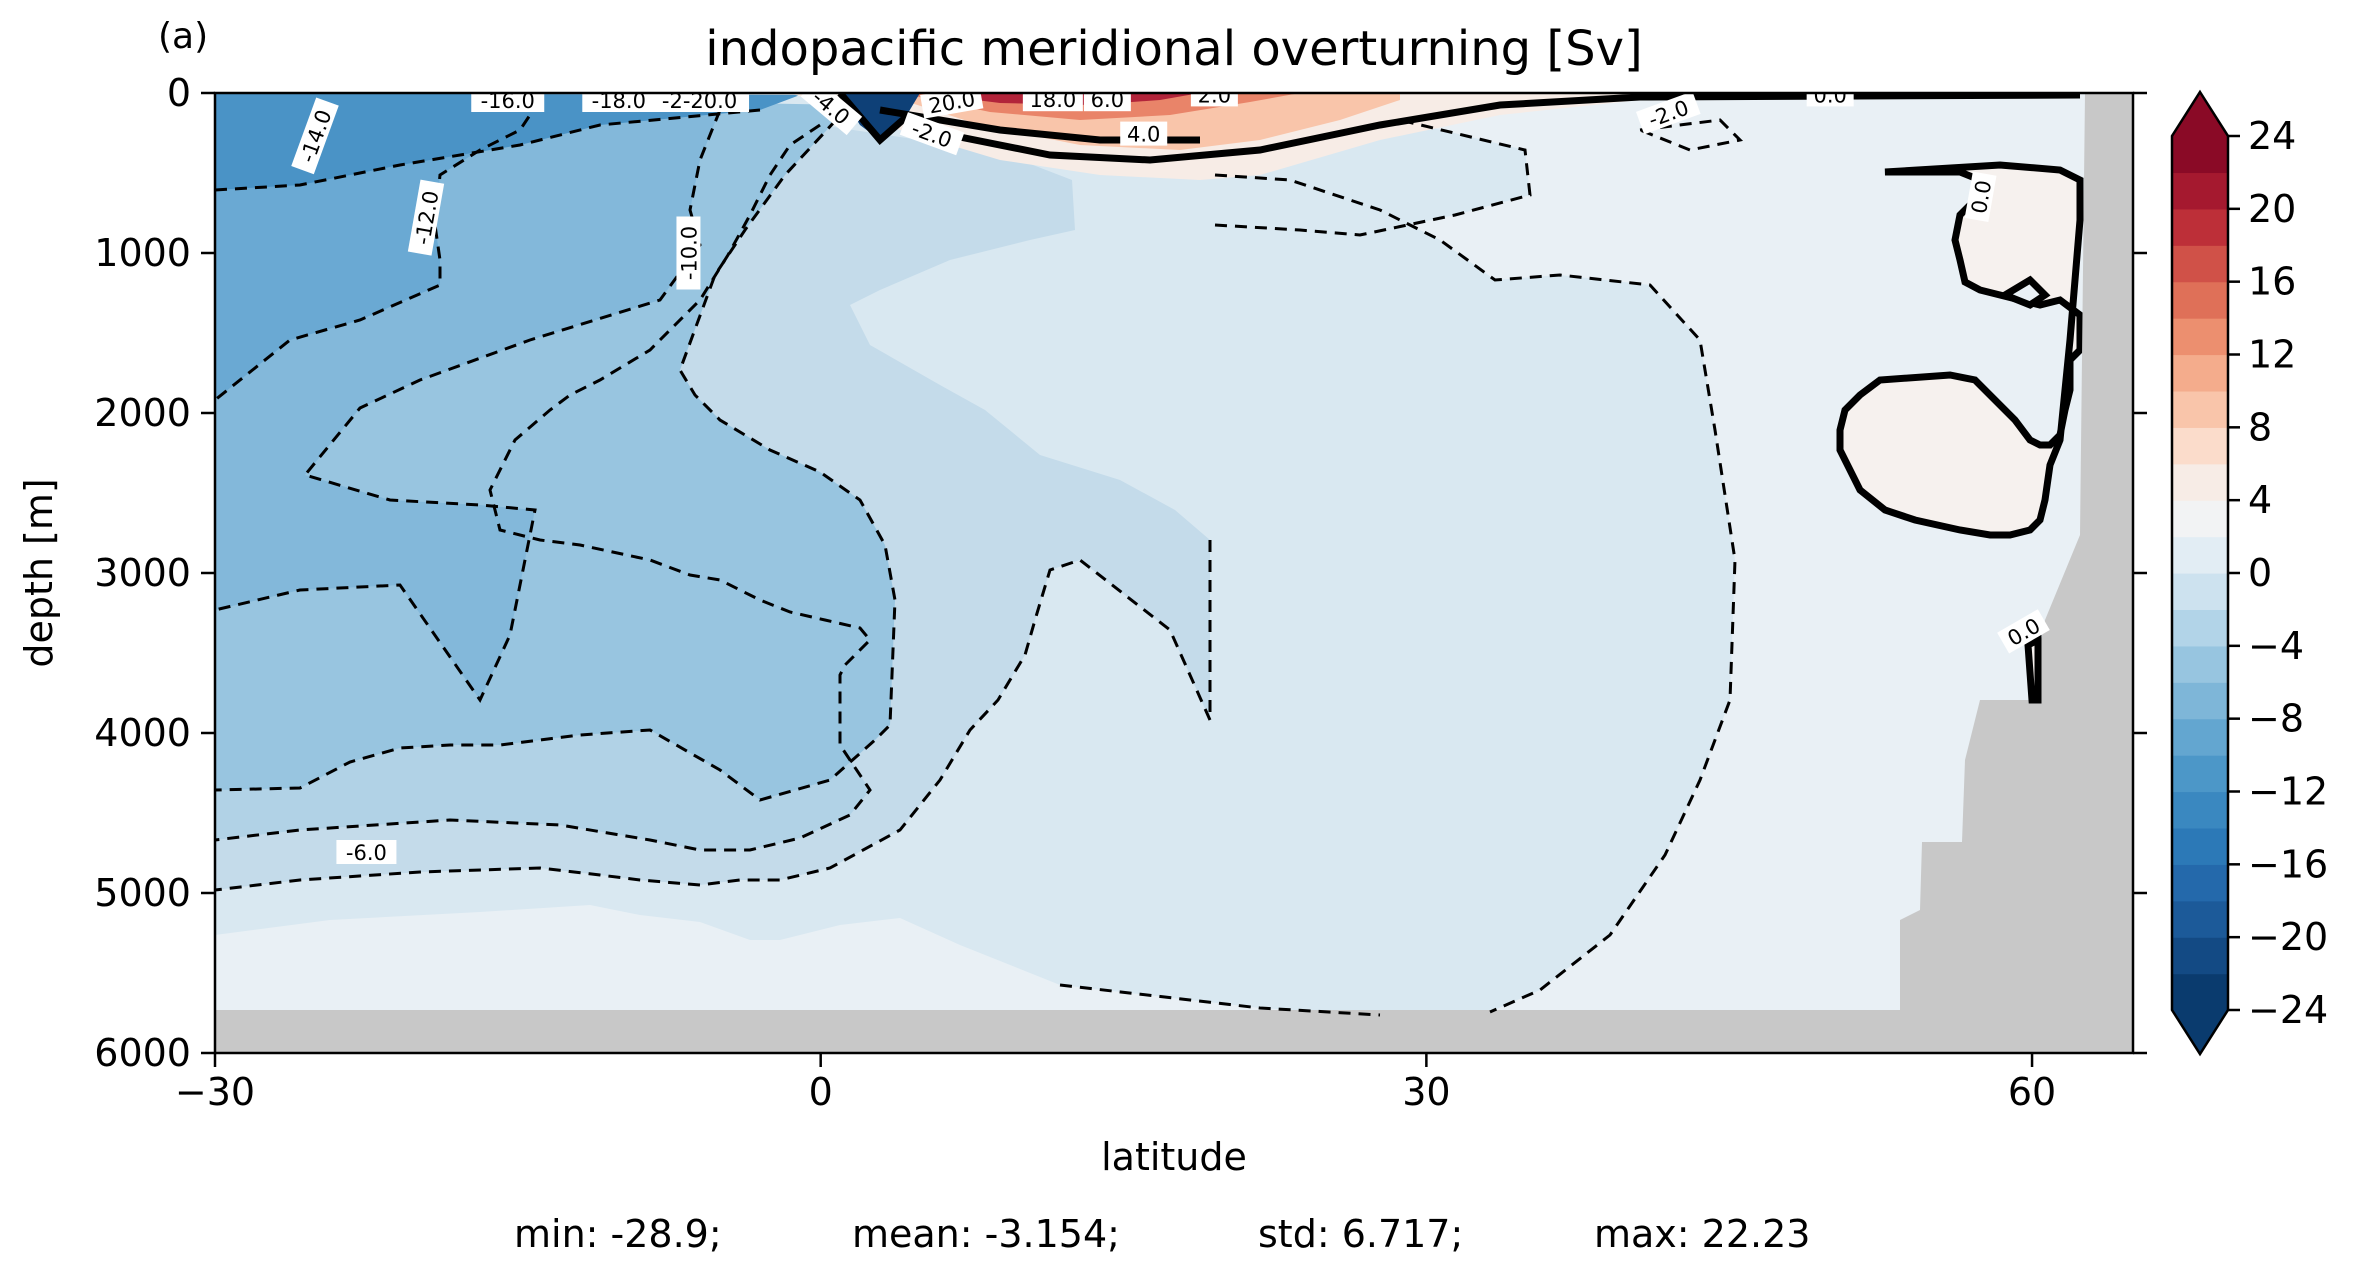 The height and width of the screenshot is (1263, 2362). What do you see at coordinates (2249, 573) in the screenshot?
I see `colorbar: −24 −20 −16 −12 −8 −4 0 4 8 12 16 20 24` at bounding box center [2249, 573].